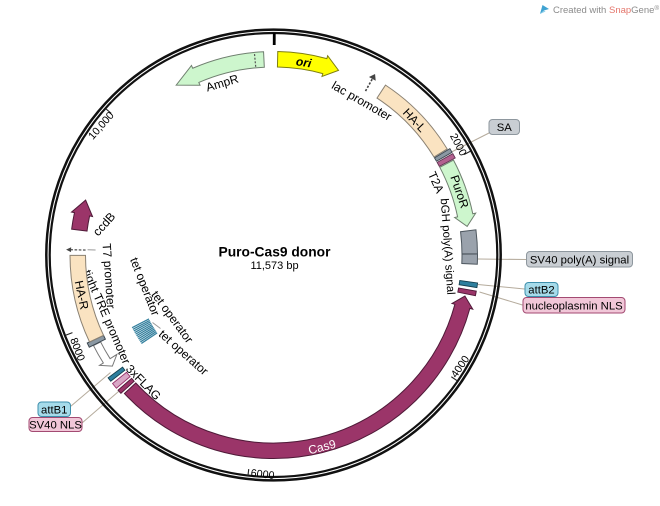 This screenshot has width=660, height=506. What do you see at coordinates (304, 62) in the screenshot?
I see `svg-text: ori` at bounding box center [304, 62].